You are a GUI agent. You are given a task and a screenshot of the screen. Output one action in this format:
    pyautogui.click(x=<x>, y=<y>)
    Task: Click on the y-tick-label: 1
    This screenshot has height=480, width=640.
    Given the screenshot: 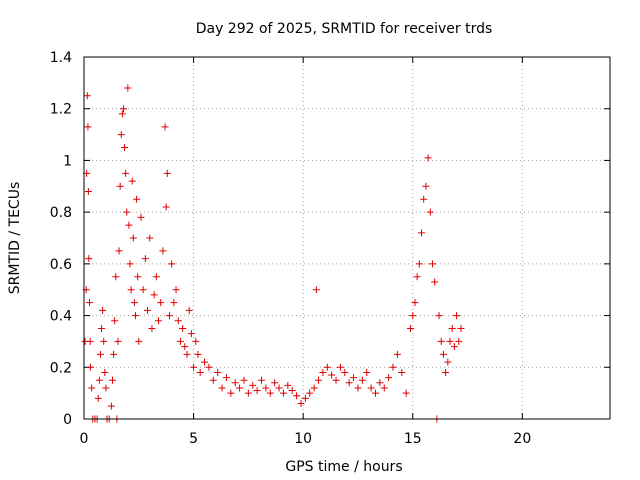 What is the action you would take?
    pyautogui.click(x=67, y=161)
    